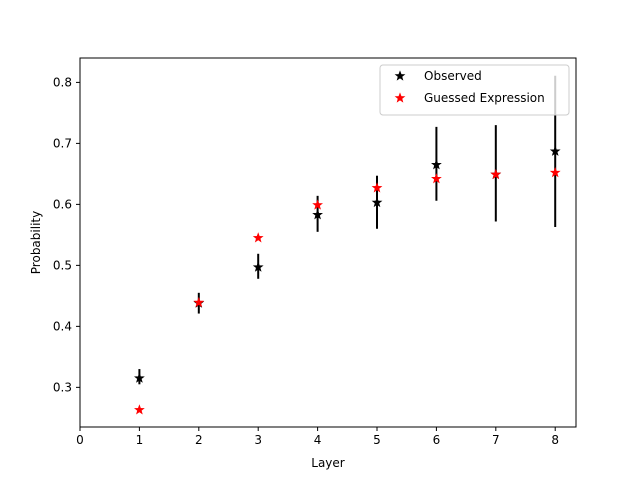 The width and height of the screenshot is (640, 480). I want to click on y-tick-label: 0.4, so click(62, 326).